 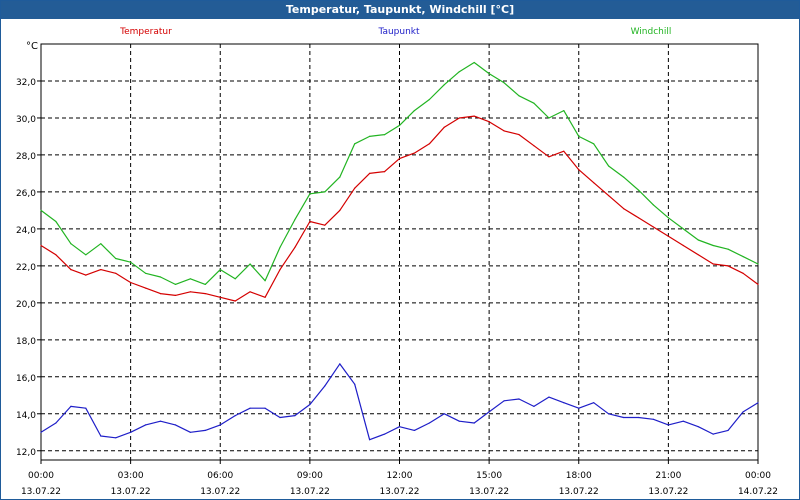 I want to click on x-tick-time-label: 15:00, so click(x=489, y=476).